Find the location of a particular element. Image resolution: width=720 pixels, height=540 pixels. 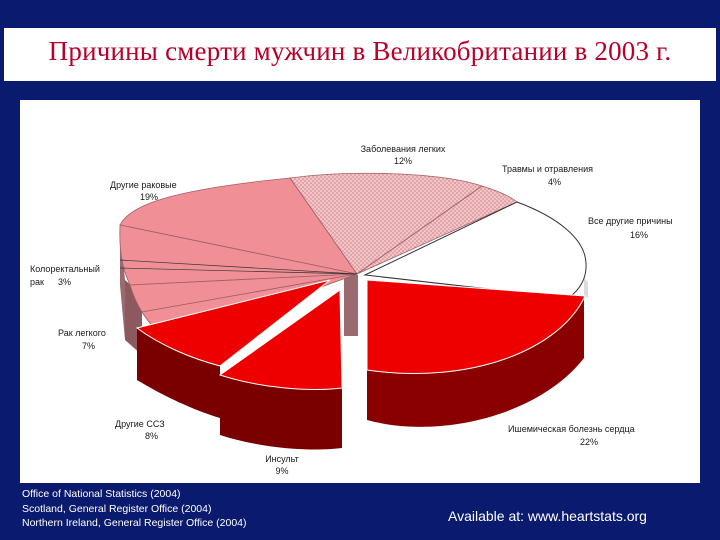

title-band is located at coordinates (360, 54).